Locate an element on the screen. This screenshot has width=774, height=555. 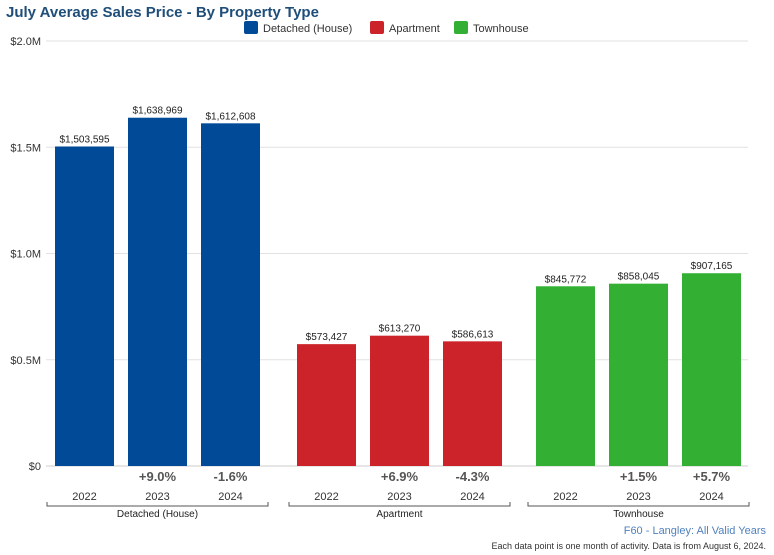
change-label: +5.7% is located at coordinates (712, 476).